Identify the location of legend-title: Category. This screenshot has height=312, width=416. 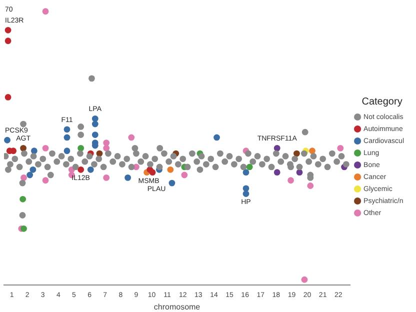
(382, 102).